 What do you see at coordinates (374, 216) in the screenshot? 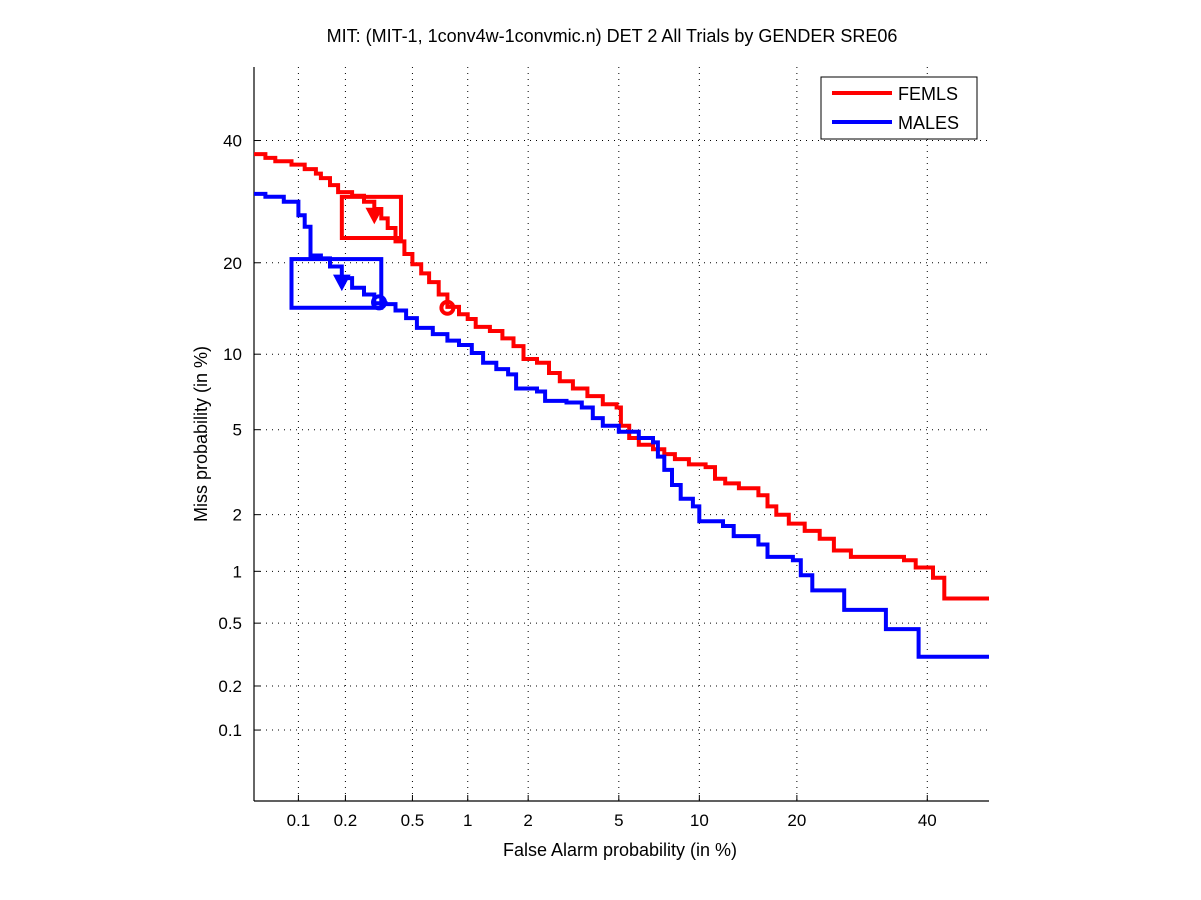
I see `actual-dcf-marker-femls` at bounding box center [374, 216].